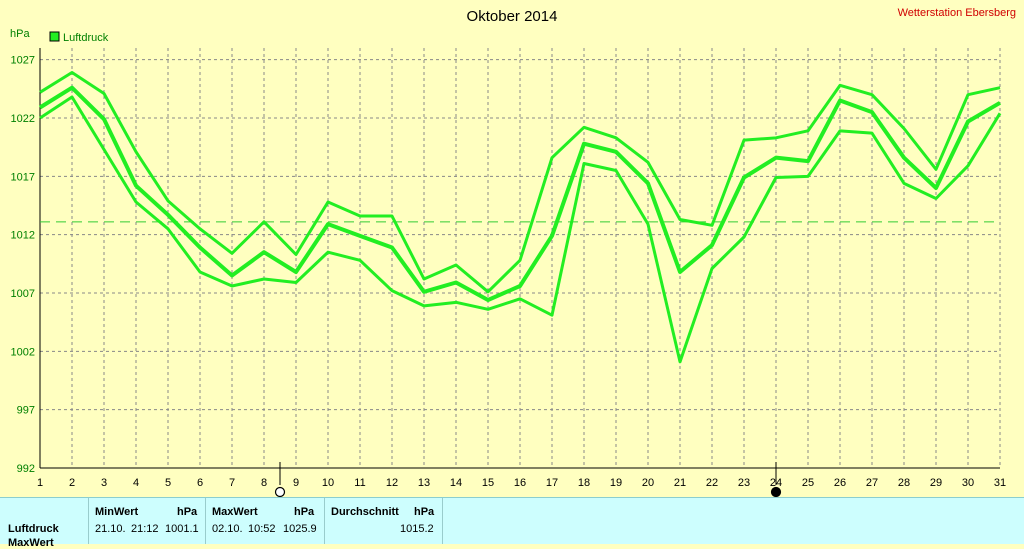  What do you see at coordinates (648, 483) in the screenshot?
I see `x-tick-label: 20` at bounding box center [648, 483].